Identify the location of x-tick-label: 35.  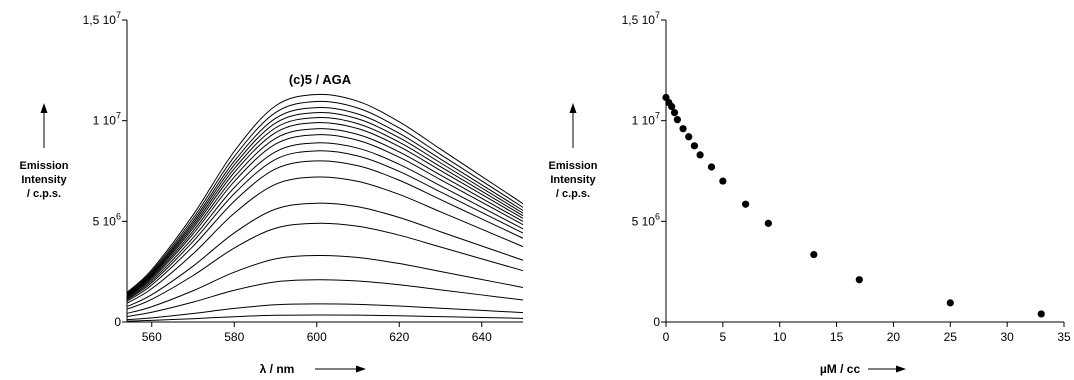
(1064, 337).